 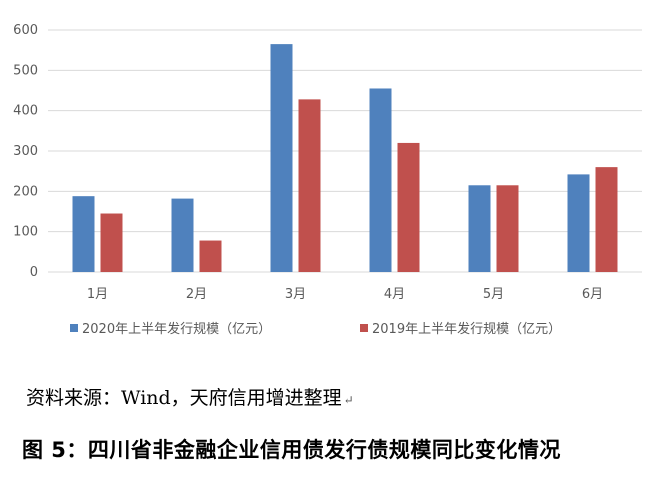 I want to click on source-text: 资料来源：Wind，天府信用增进整理, so click(x=184, y=398).